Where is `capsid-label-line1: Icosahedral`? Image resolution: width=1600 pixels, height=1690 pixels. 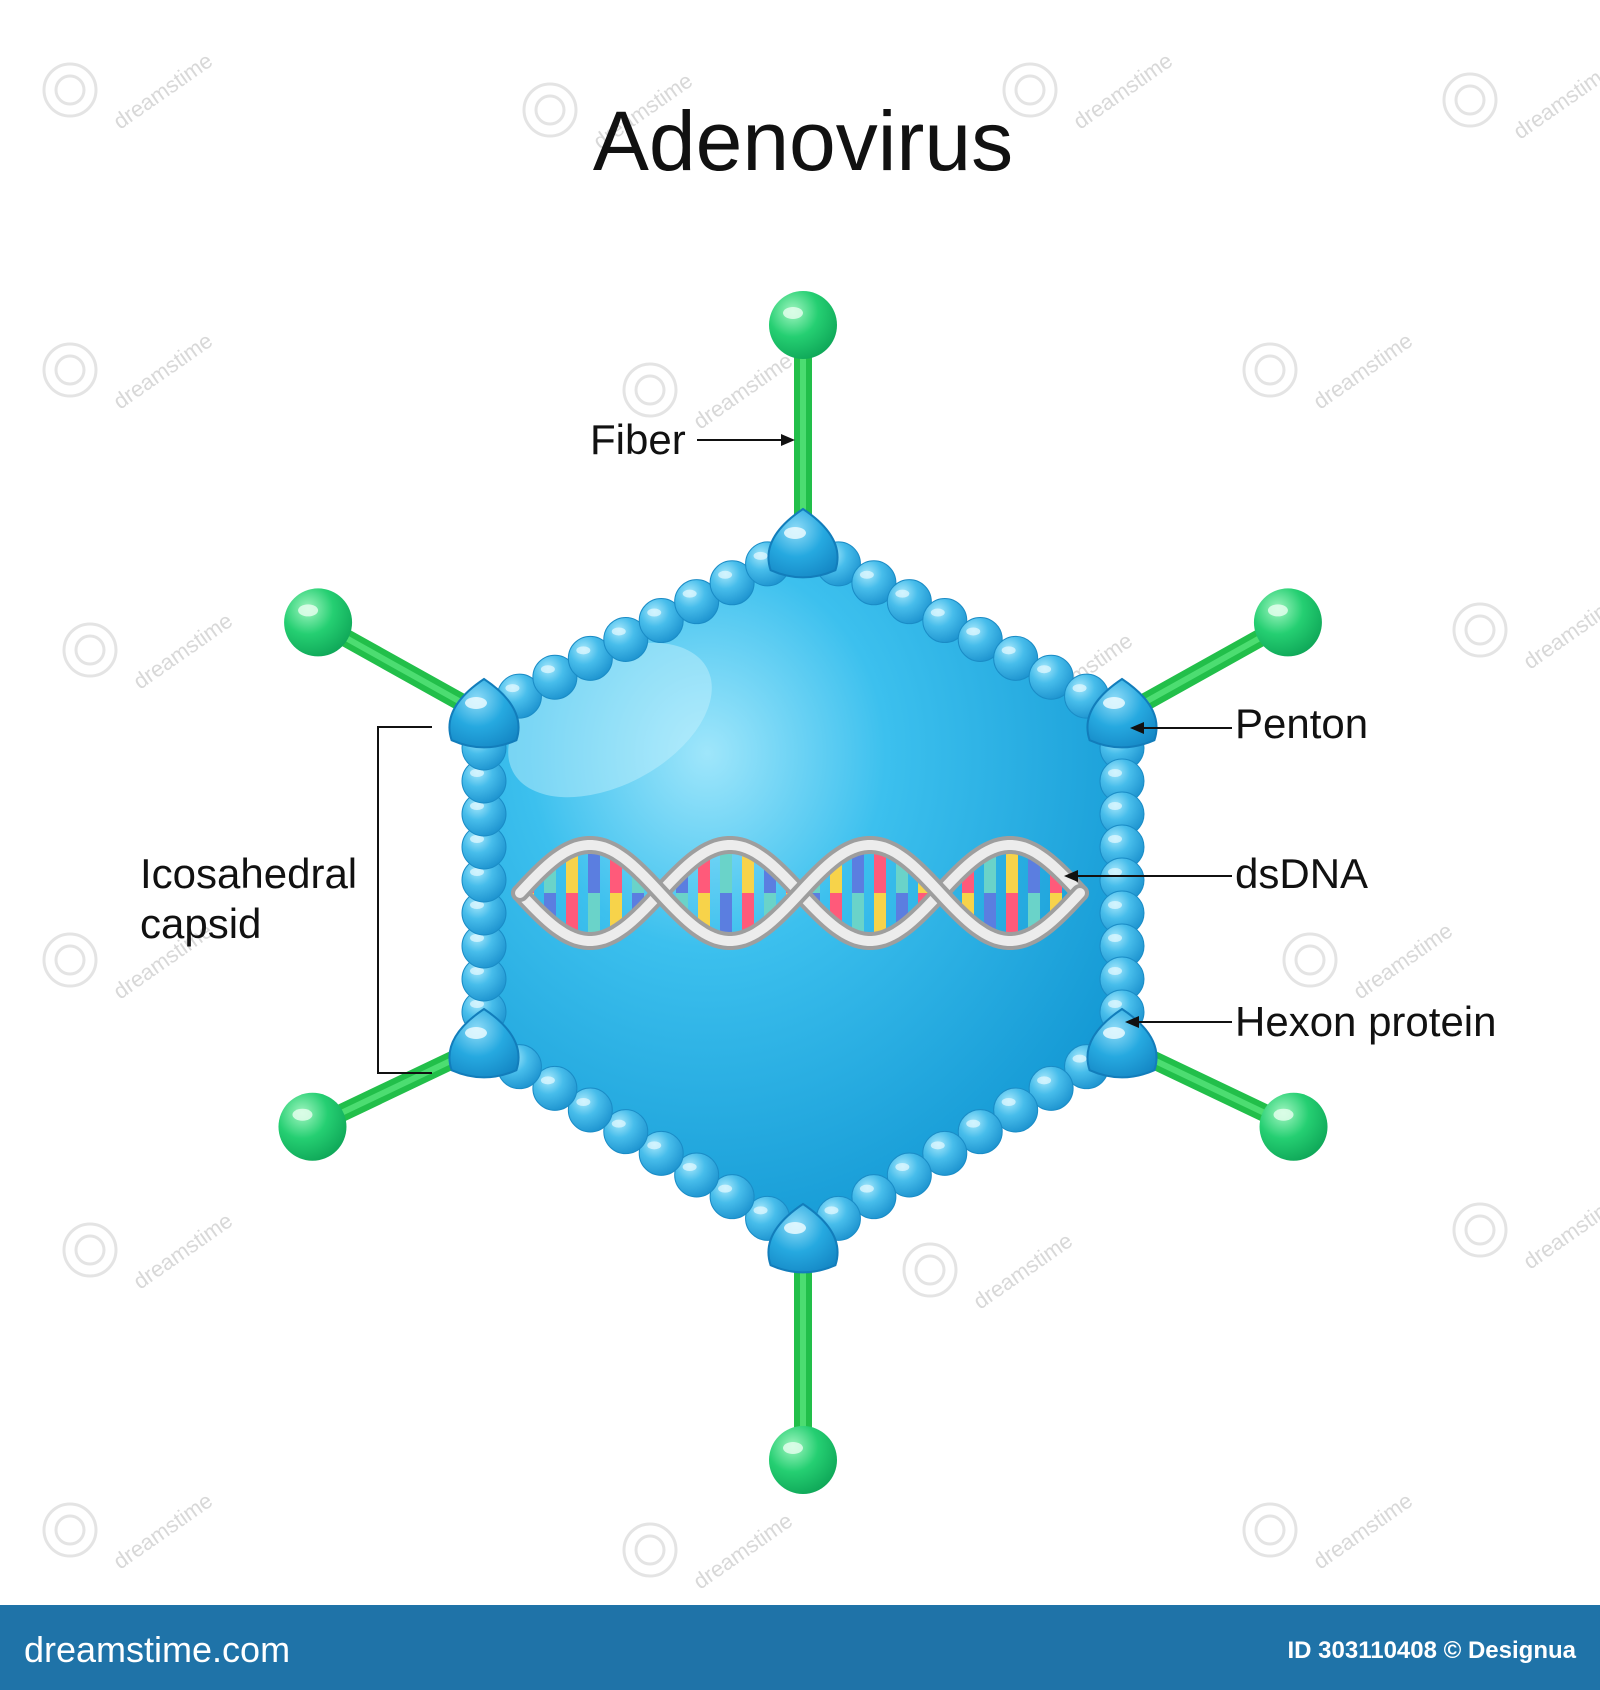
capsid-label-line1: Icosahedral is located at coordinates (248, 873).